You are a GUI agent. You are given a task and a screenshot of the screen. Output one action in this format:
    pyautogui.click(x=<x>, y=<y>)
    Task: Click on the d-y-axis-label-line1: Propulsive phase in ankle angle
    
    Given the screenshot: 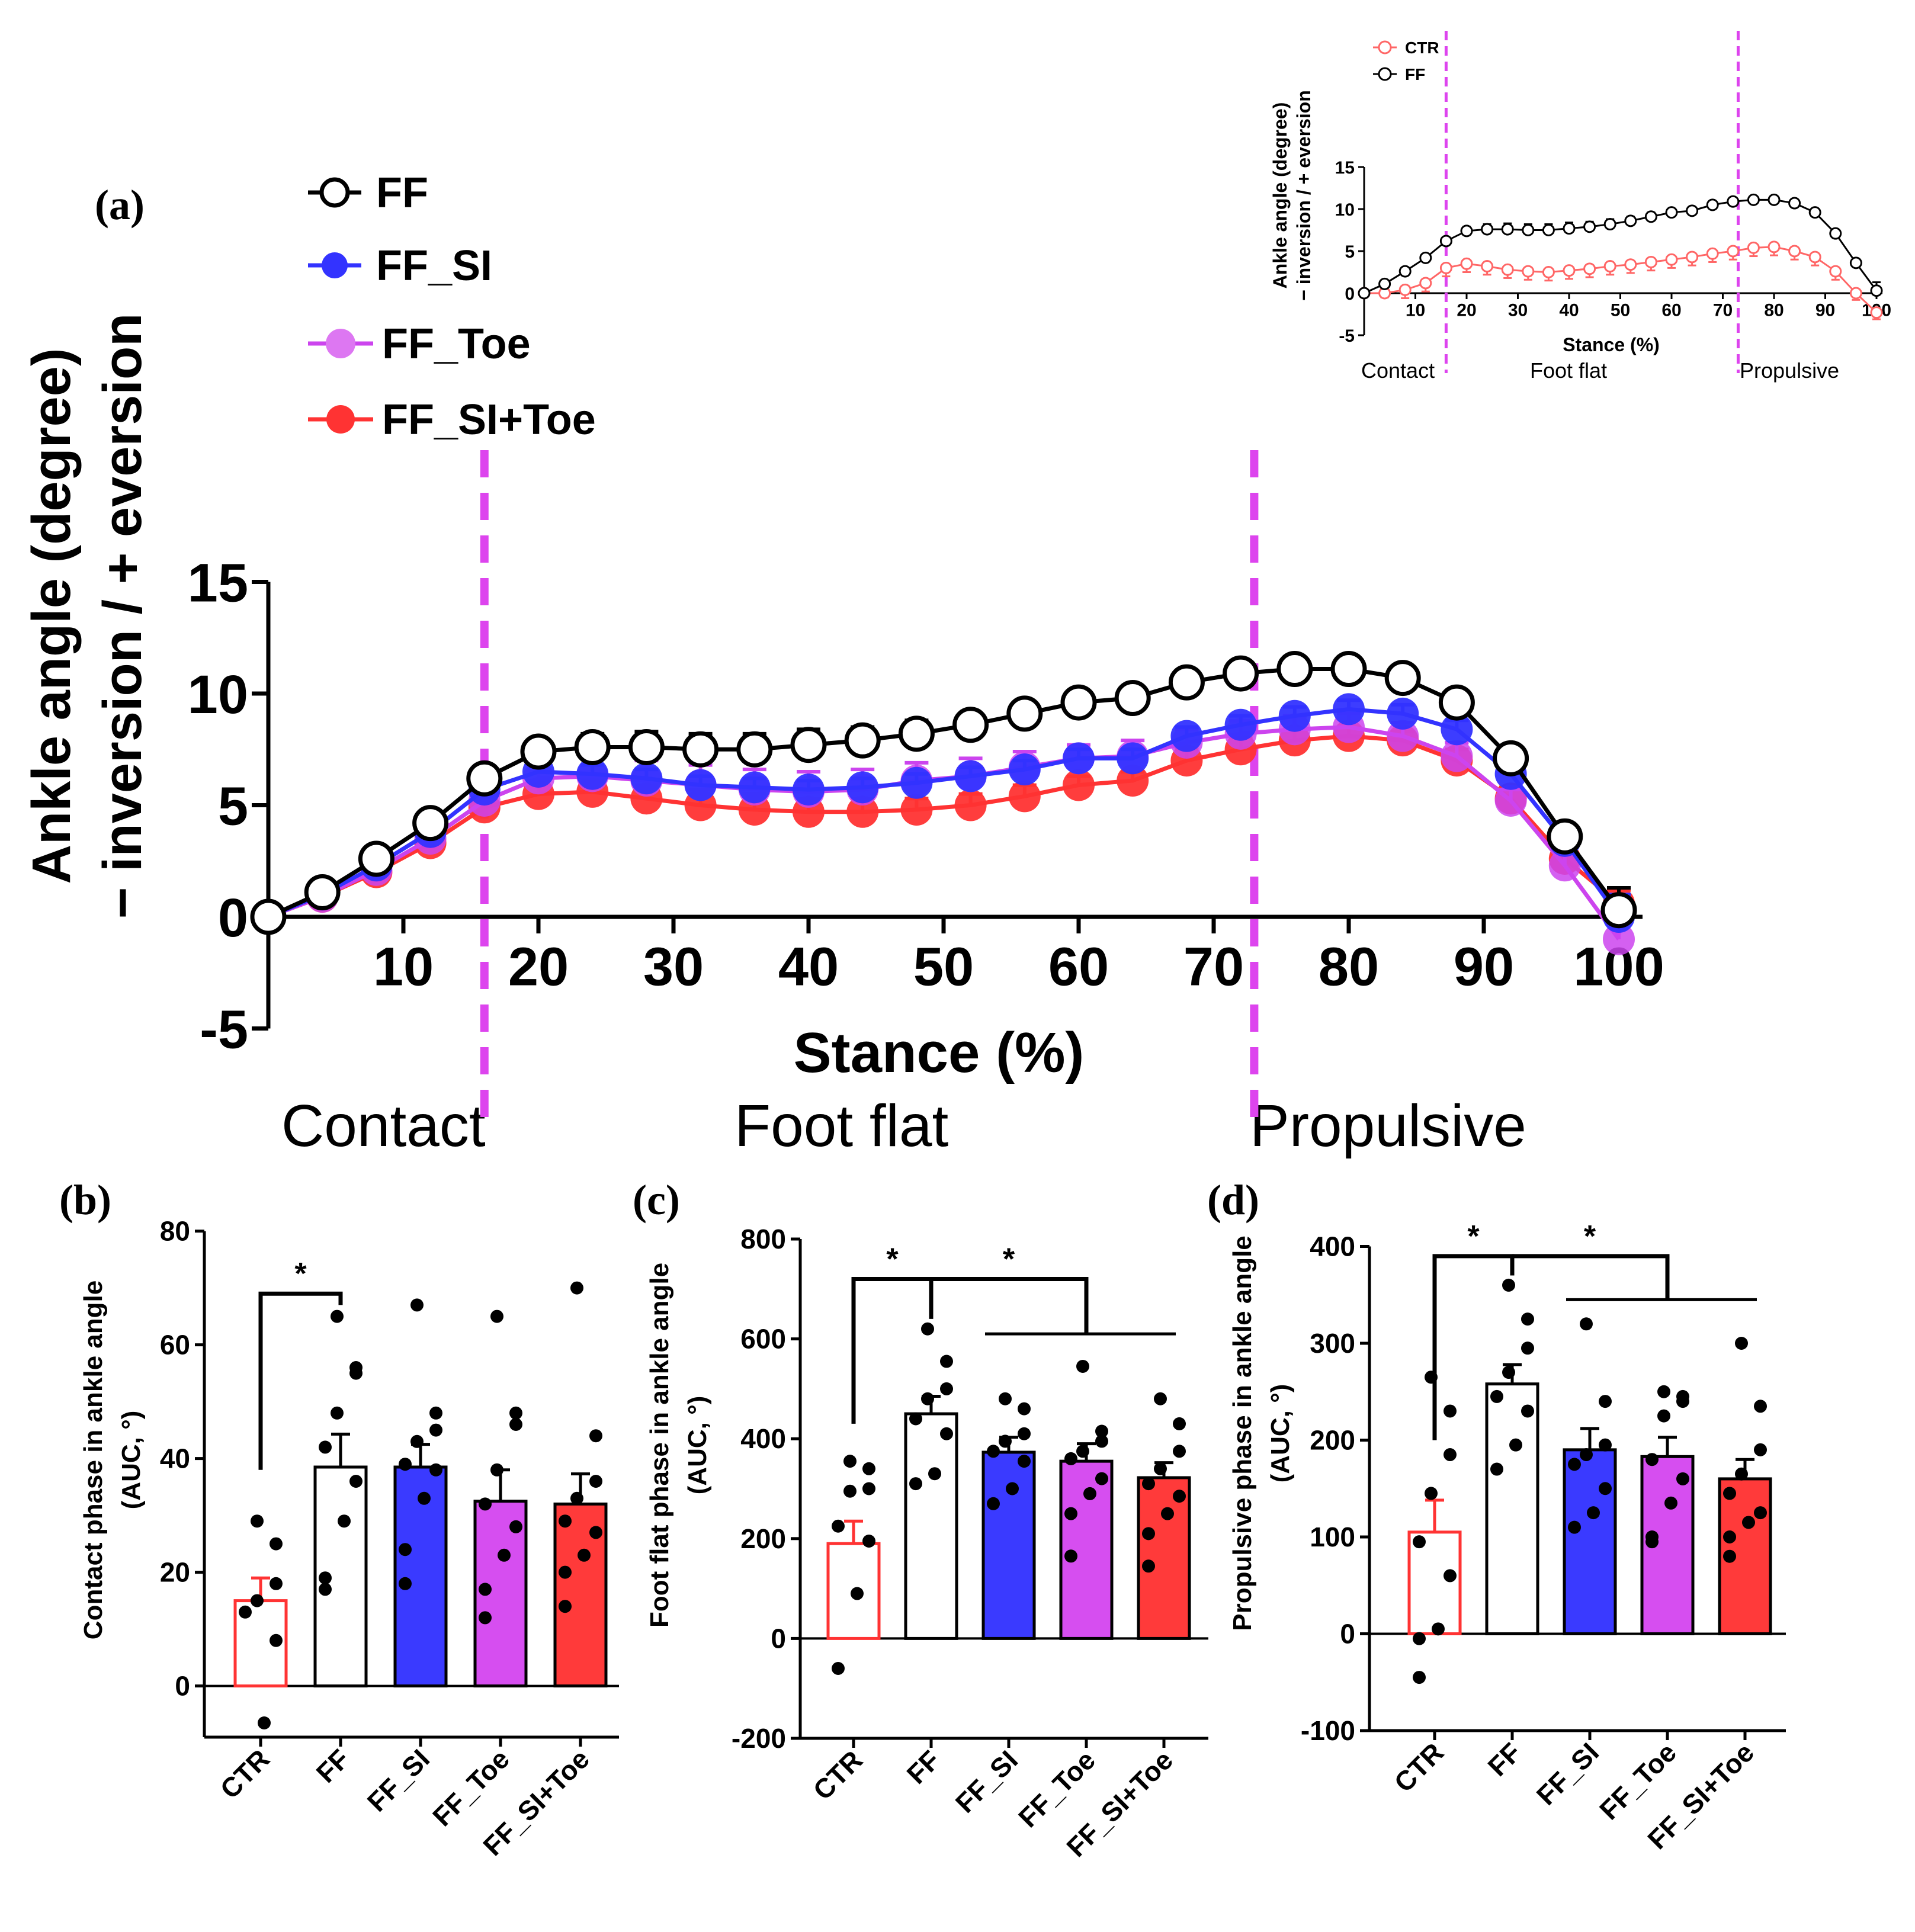 What is the action you would take?
    pyautogui.click(x=1243, y=1433)
    